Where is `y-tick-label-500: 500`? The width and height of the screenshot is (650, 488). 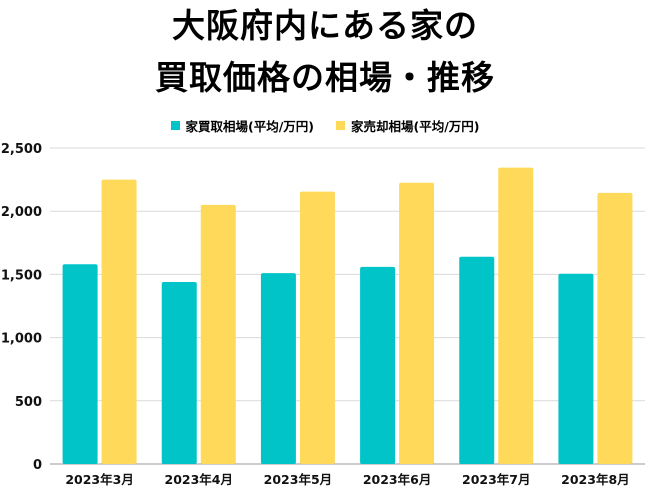
y-tick-label-500: 500 is located at coordinates (28, 402).